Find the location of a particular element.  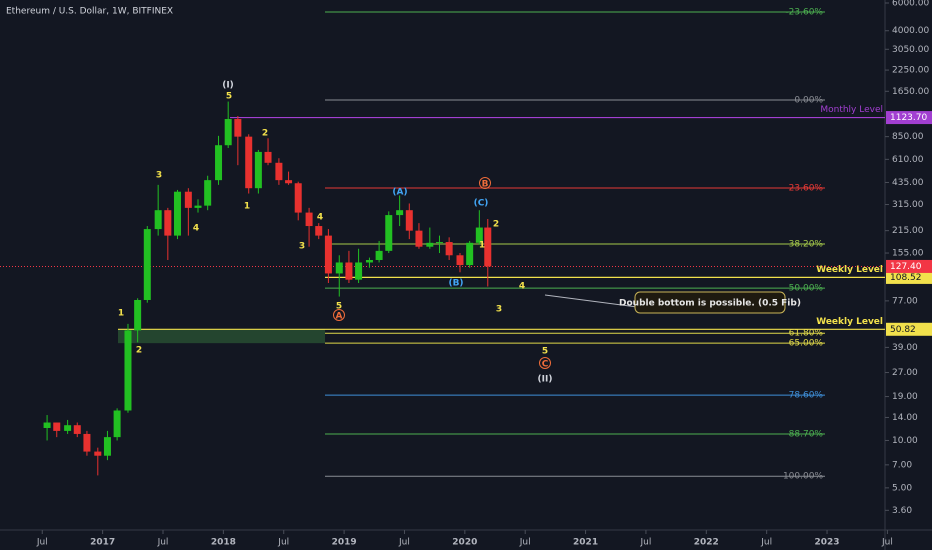

y-tick-label: 27.00 is located at coordinates (905, 373).